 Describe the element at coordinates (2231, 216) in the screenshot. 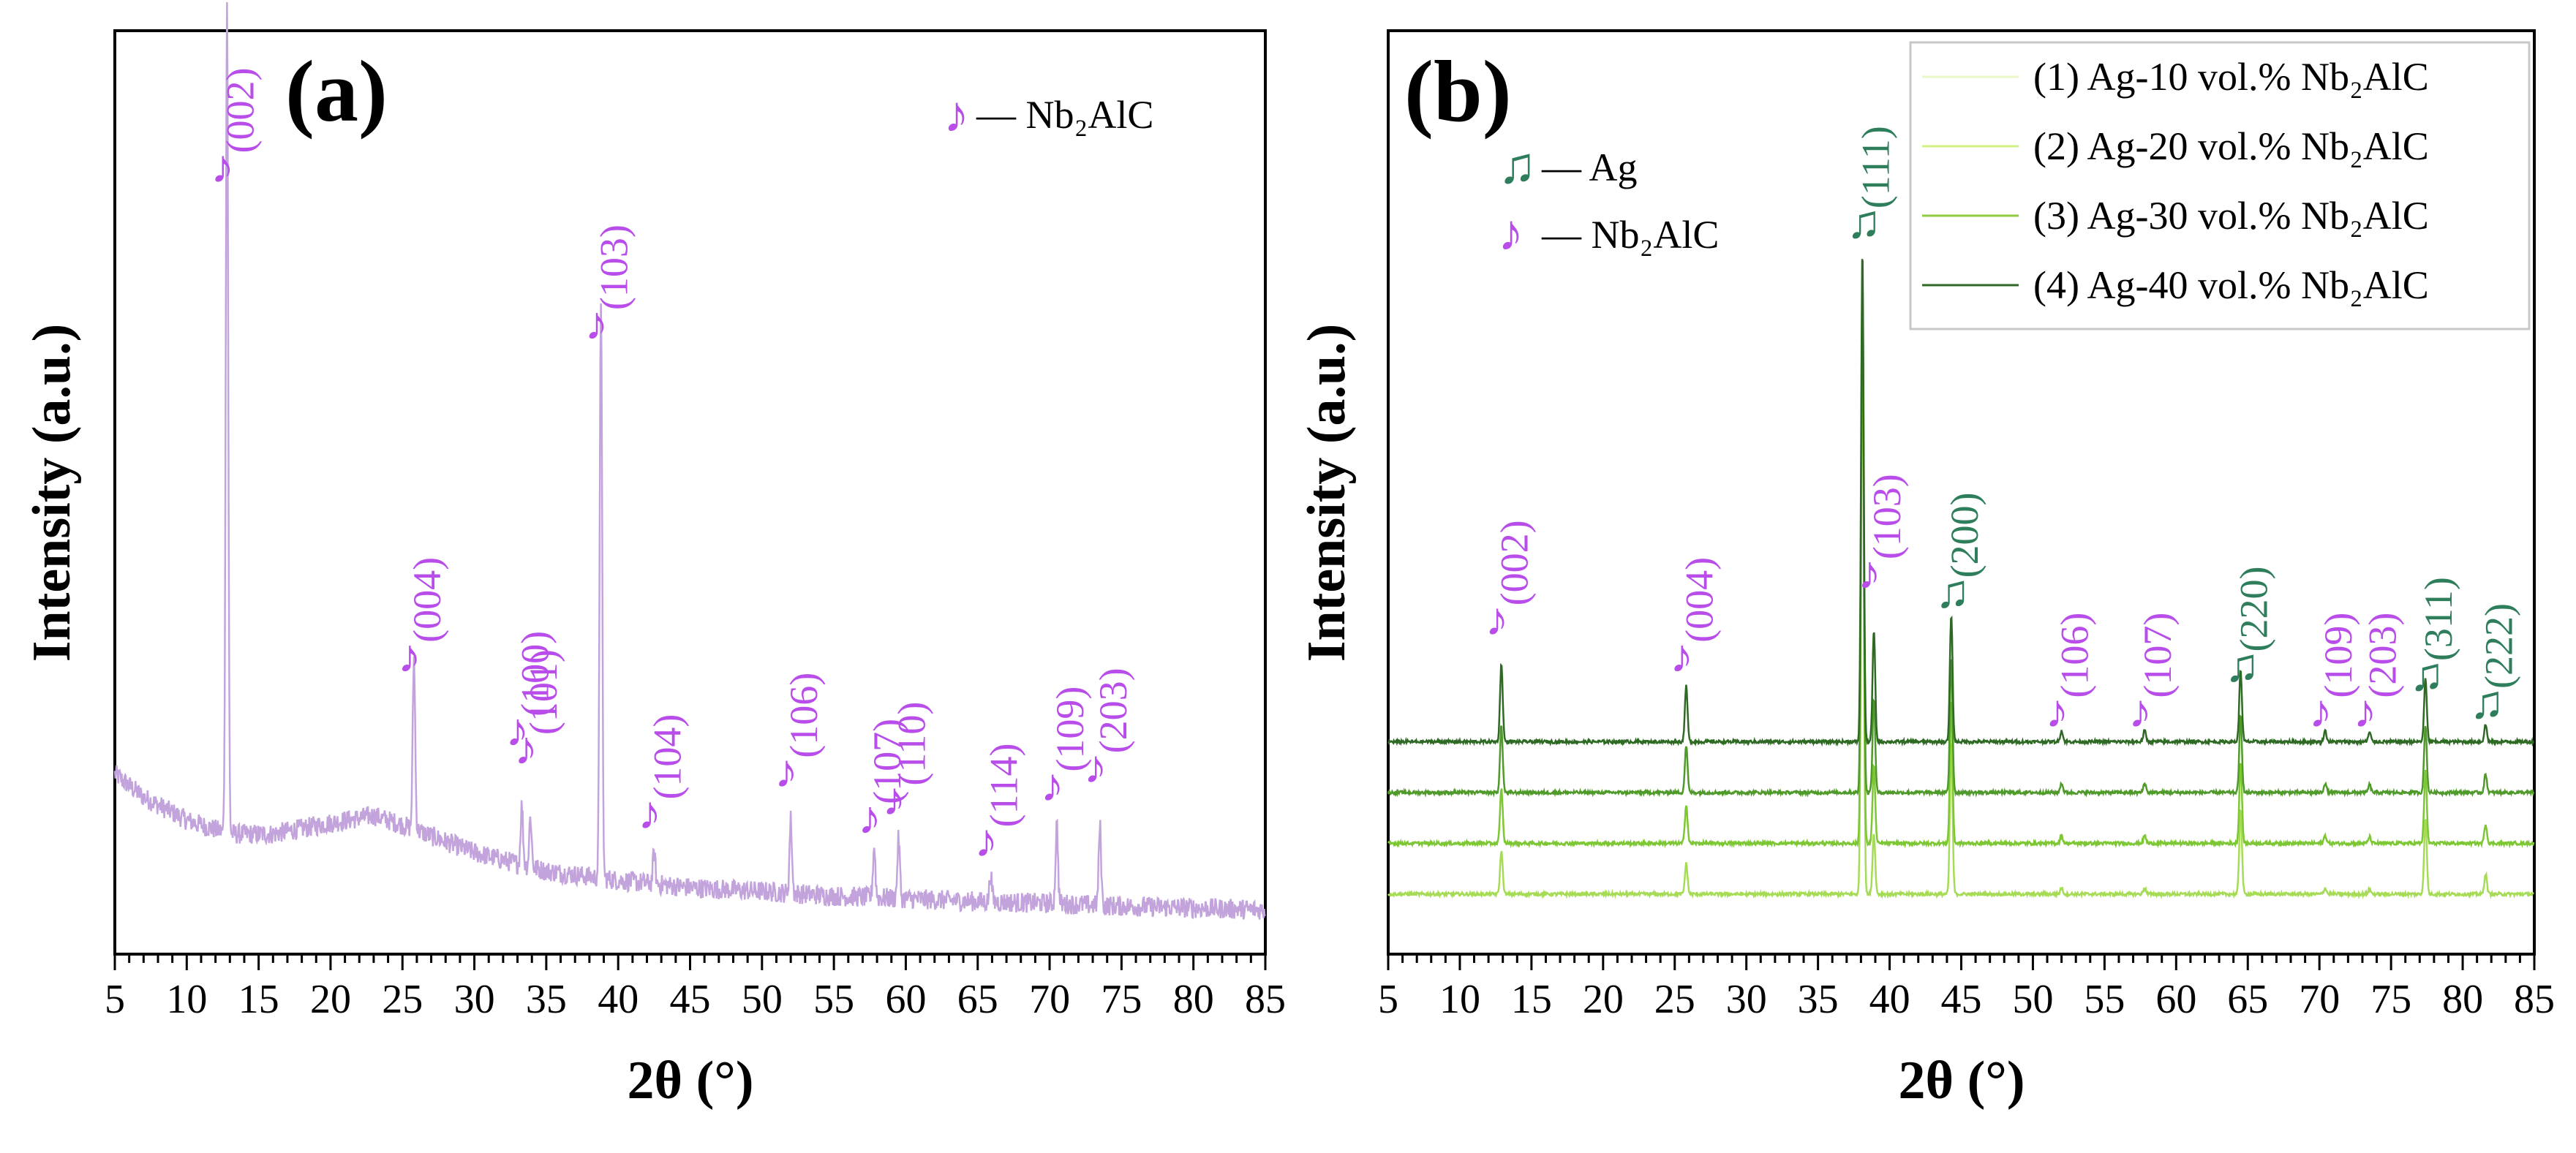

I see `series-3-label: (3) Ag-30 vol.% Nb₂AlC` at that location.